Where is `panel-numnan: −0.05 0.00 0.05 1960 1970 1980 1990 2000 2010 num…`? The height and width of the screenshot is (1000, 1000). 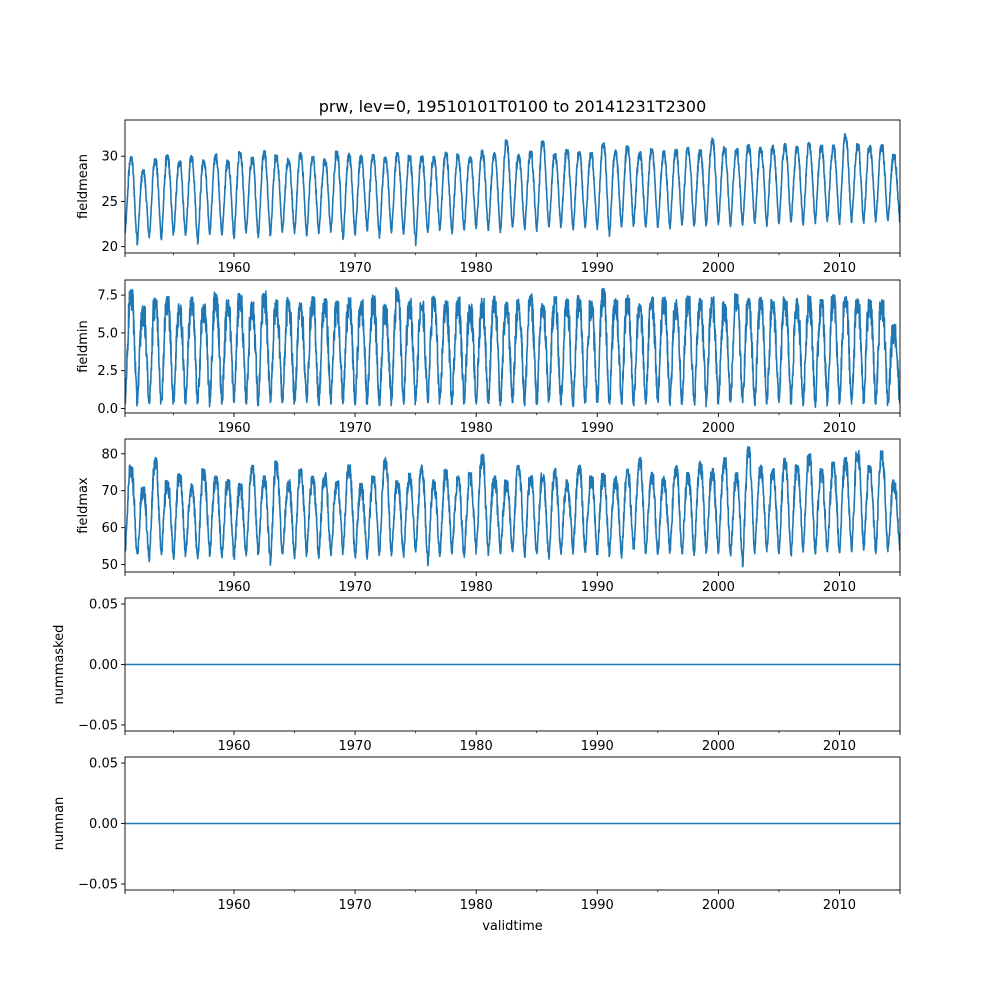
panel-numnan: −0.05 0.00 0.05 1960 1970 1980 1990 2000 2010 num… is located at coordinates (476, 835).